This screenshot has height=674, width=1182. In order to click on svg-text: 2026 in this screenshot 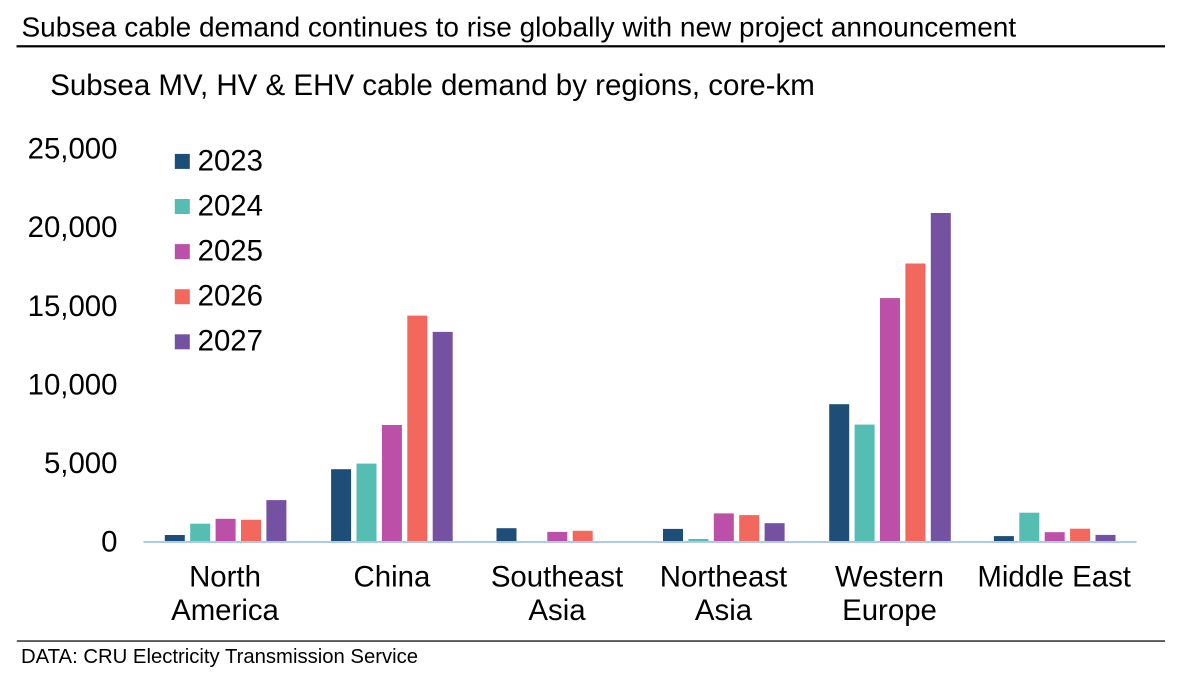, I will do `click(230, 296)`.